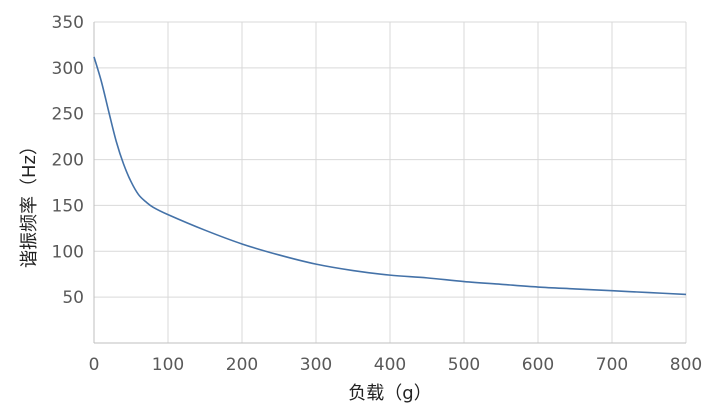  I want to click on y-tick-labels: 50 100 150 200 250 300 350, so click(68, 160).